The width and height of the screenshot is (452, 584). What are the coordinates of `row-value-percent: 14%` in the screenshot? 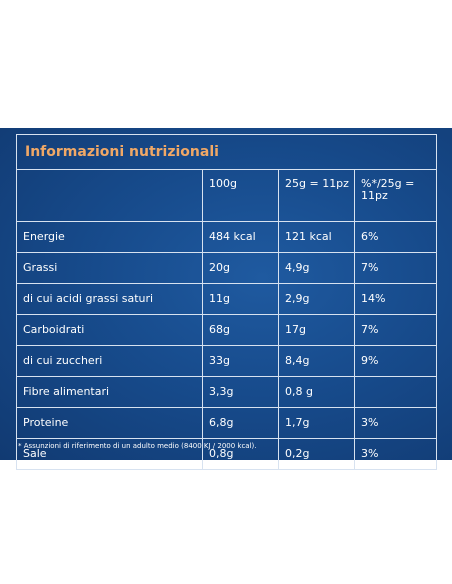 It's located at (395, 299).